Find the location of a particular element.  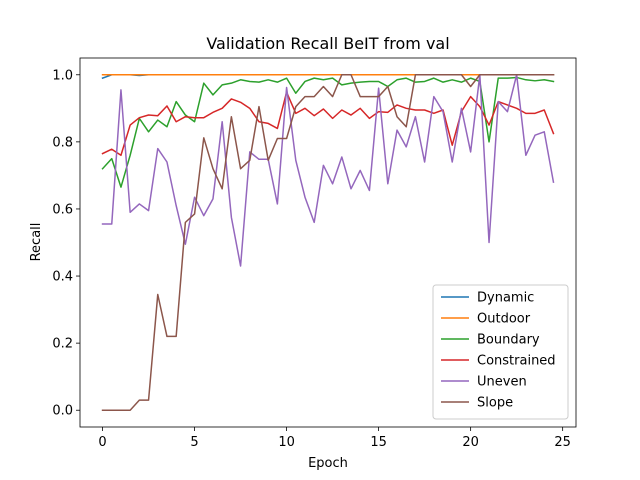

legend-label-uneven: Uneven is located at coordinates (502, 382).